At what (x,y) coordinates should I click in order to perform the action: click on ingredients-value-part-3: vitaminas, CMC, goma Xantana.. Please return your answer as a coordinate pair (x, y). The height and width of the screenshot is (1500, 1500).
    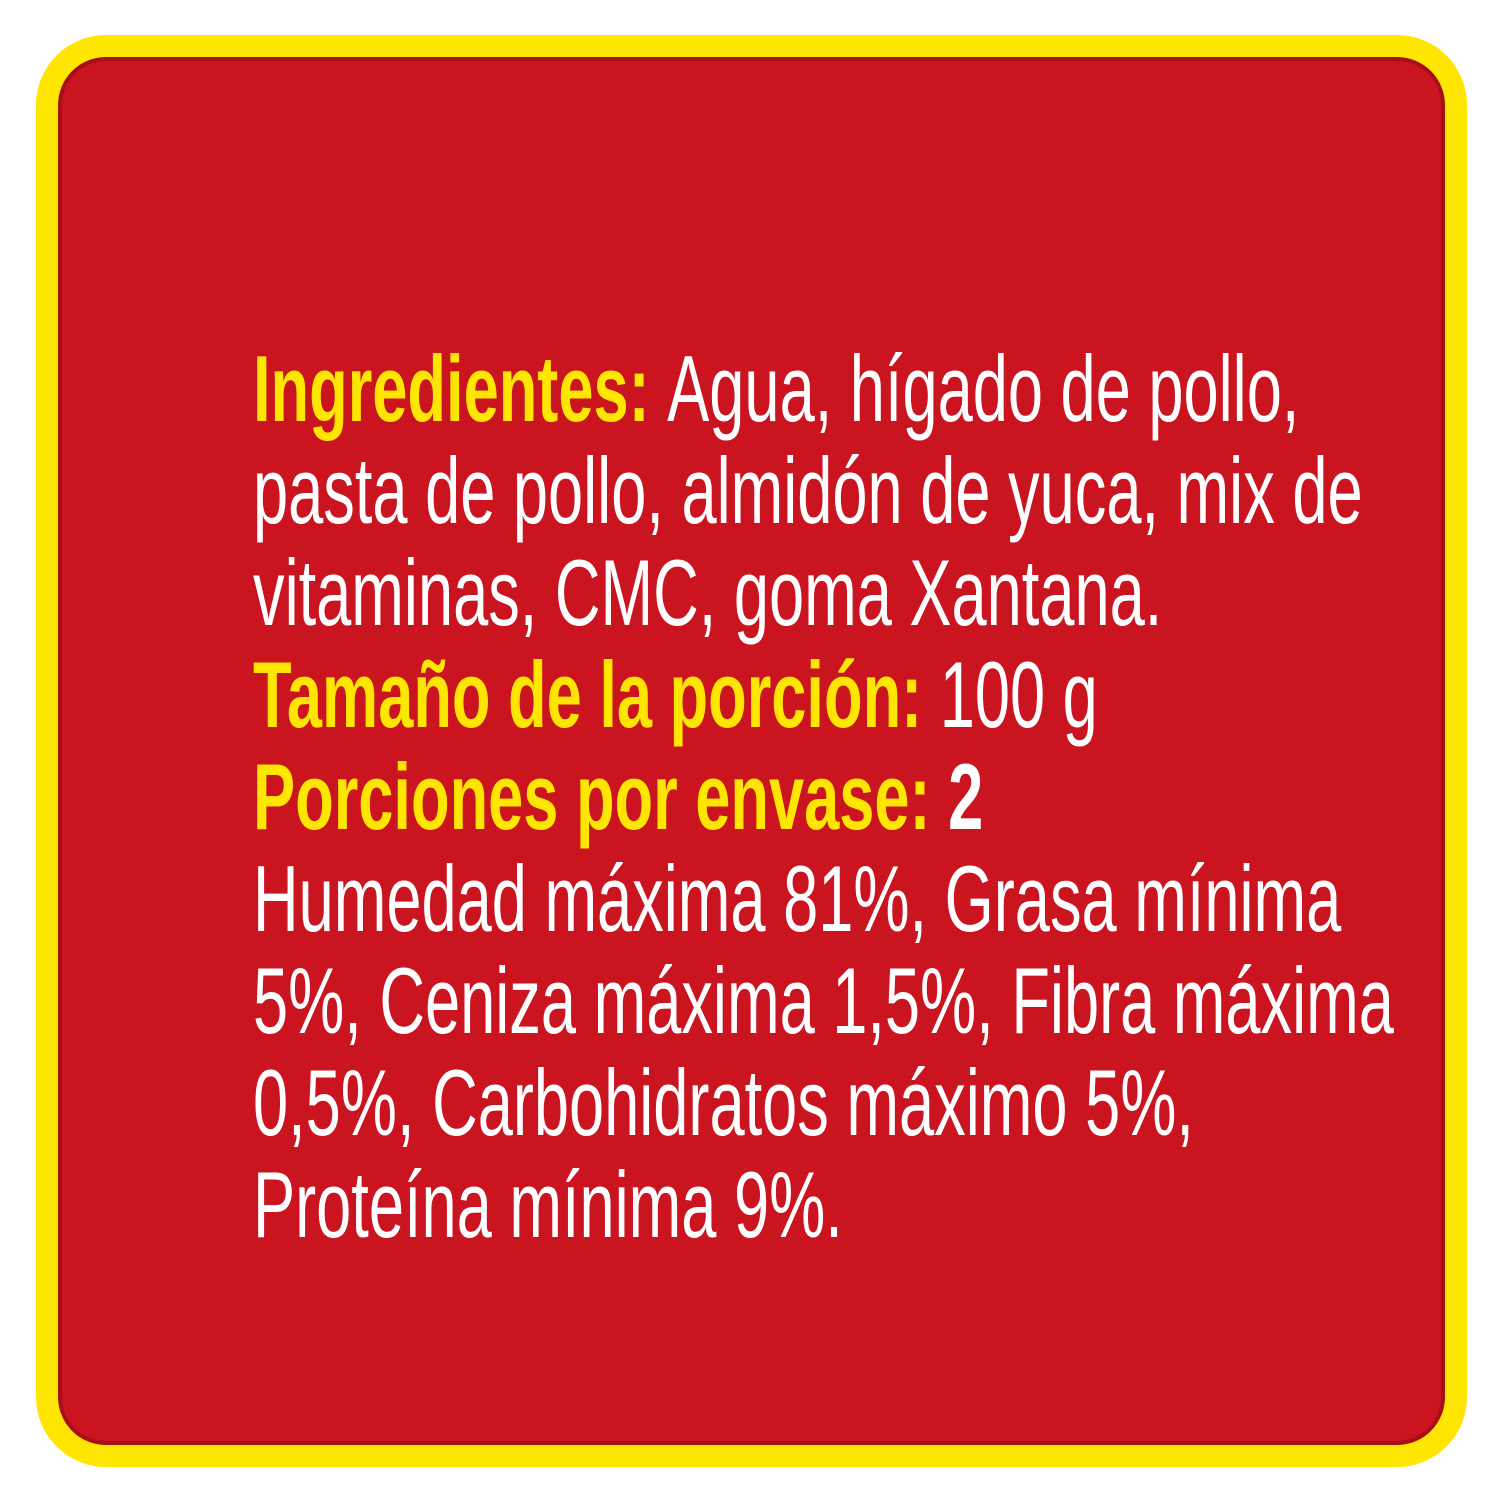
    Looking at the image, I should click on (708, 592).